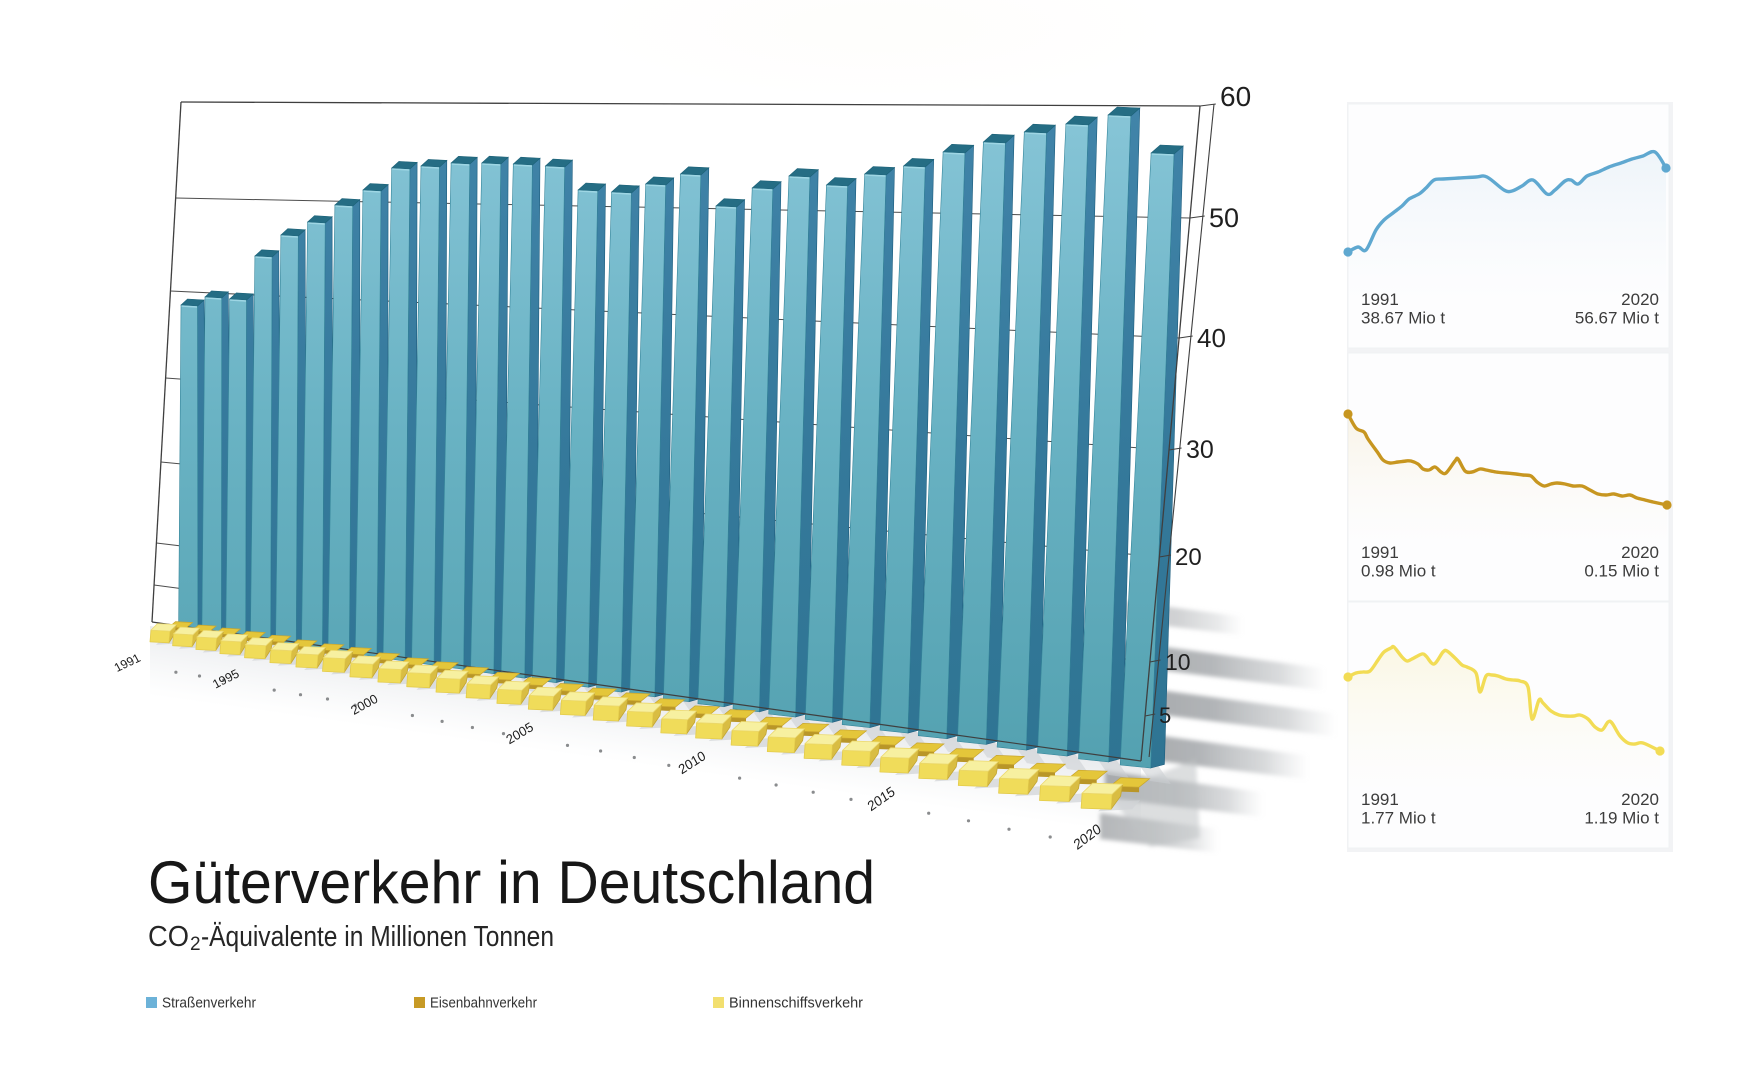  What do you see at coordinates (1178, 662) in the screenshot?
I see `svg-text: 10` at bounding box center [1178, 662].